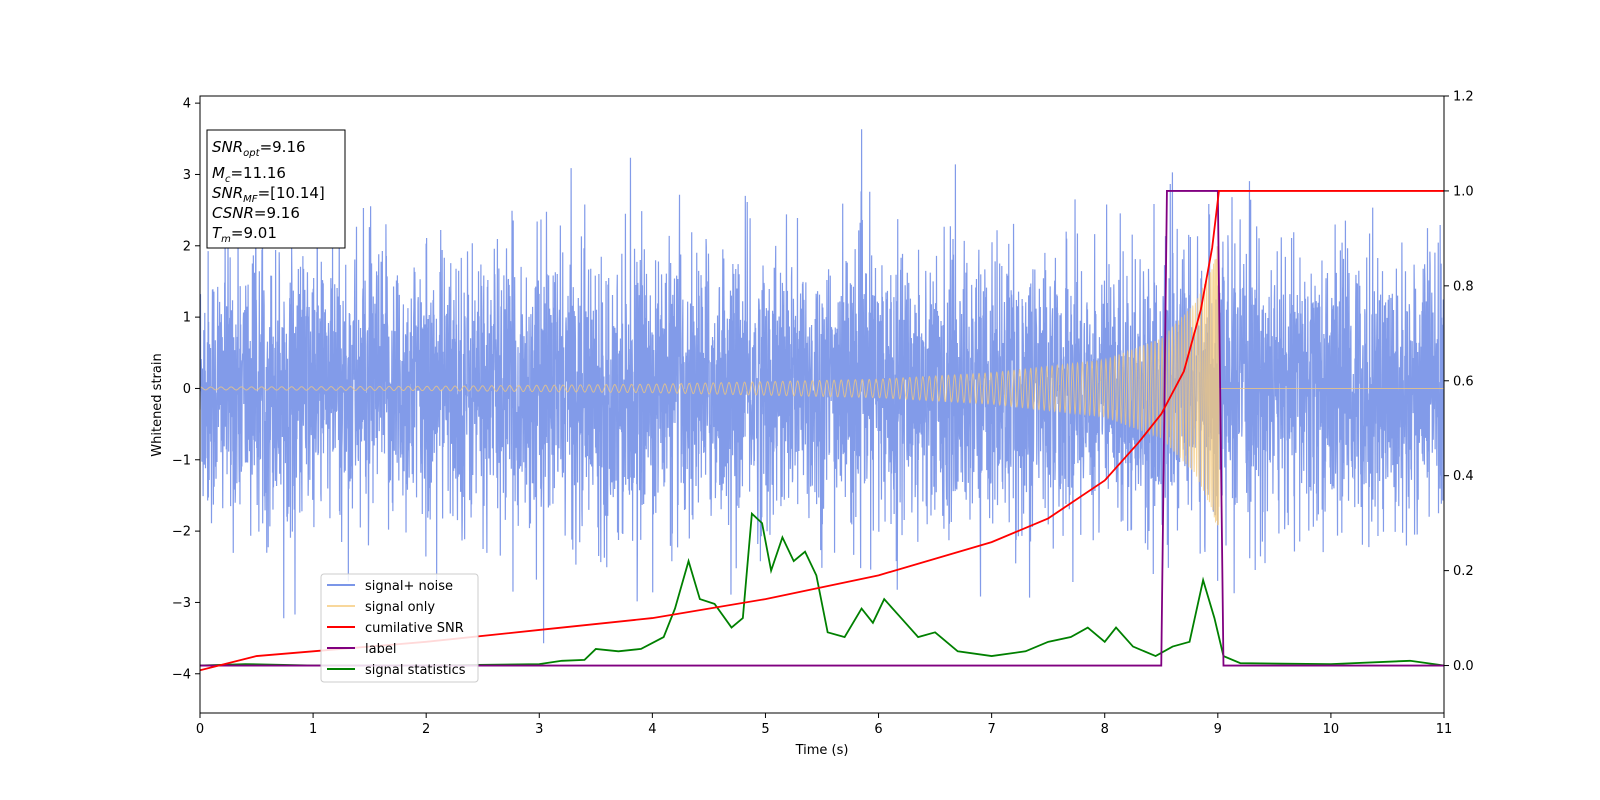 This screenshot has width=1600, height=800. Describe the element at coordinates (1105, 729) in the screenshot. I see `x-tick-label: 8` at that location.